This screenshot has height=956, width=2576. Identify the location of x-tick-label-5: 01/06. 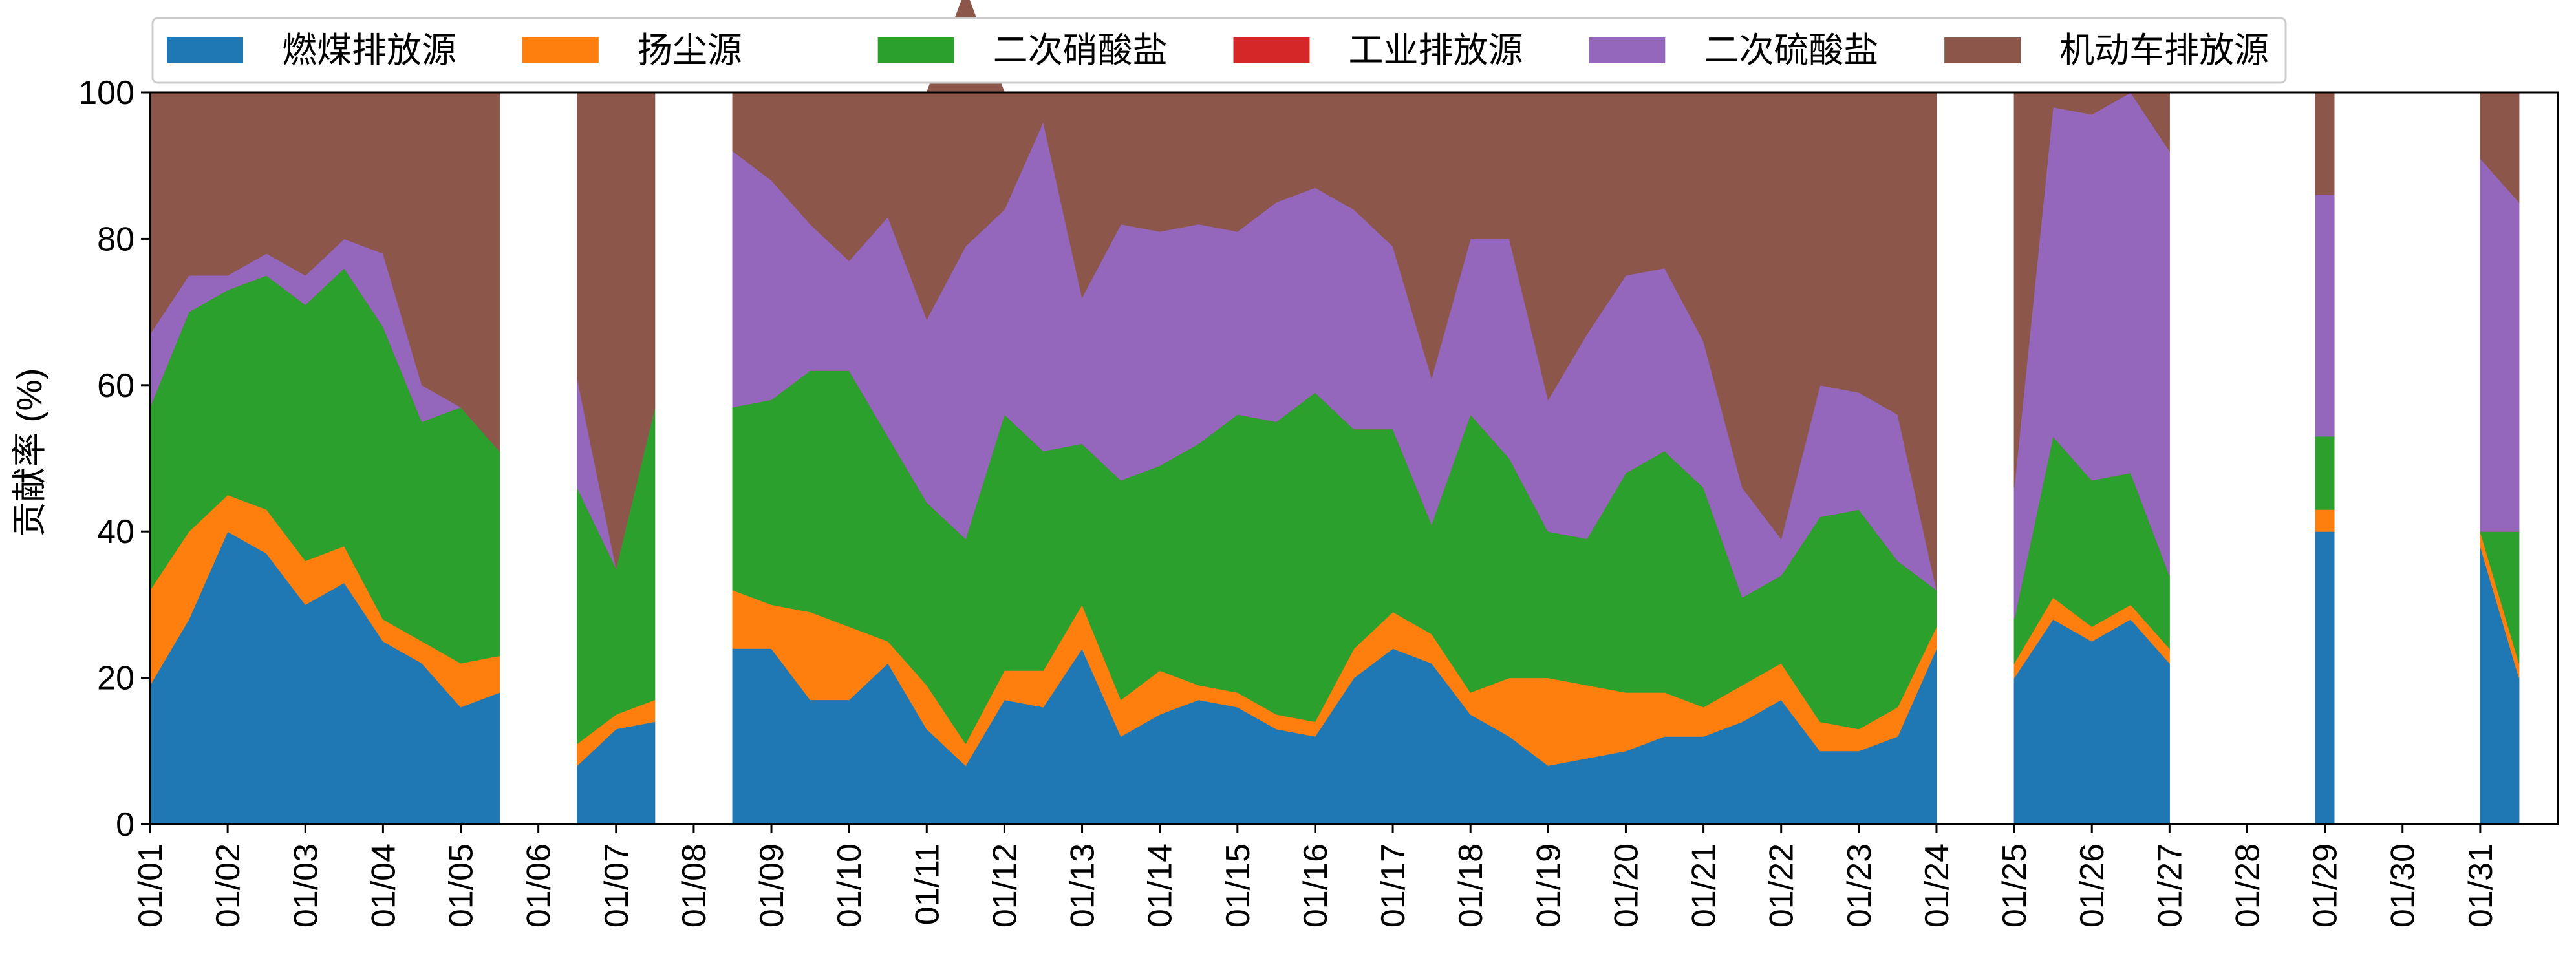
(539, 886).